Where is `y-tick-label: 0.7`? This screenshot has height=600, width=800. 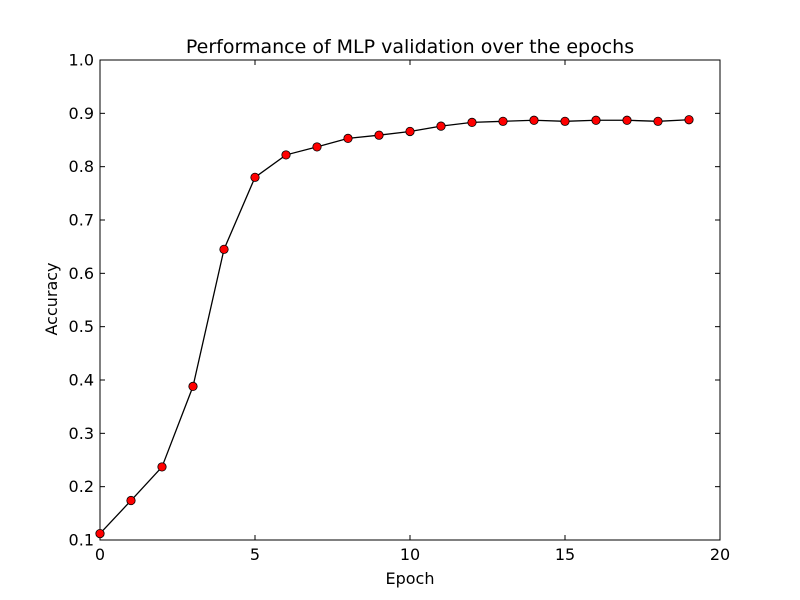 y-tick-label: 0.7 is located at coordinates (81, 220).